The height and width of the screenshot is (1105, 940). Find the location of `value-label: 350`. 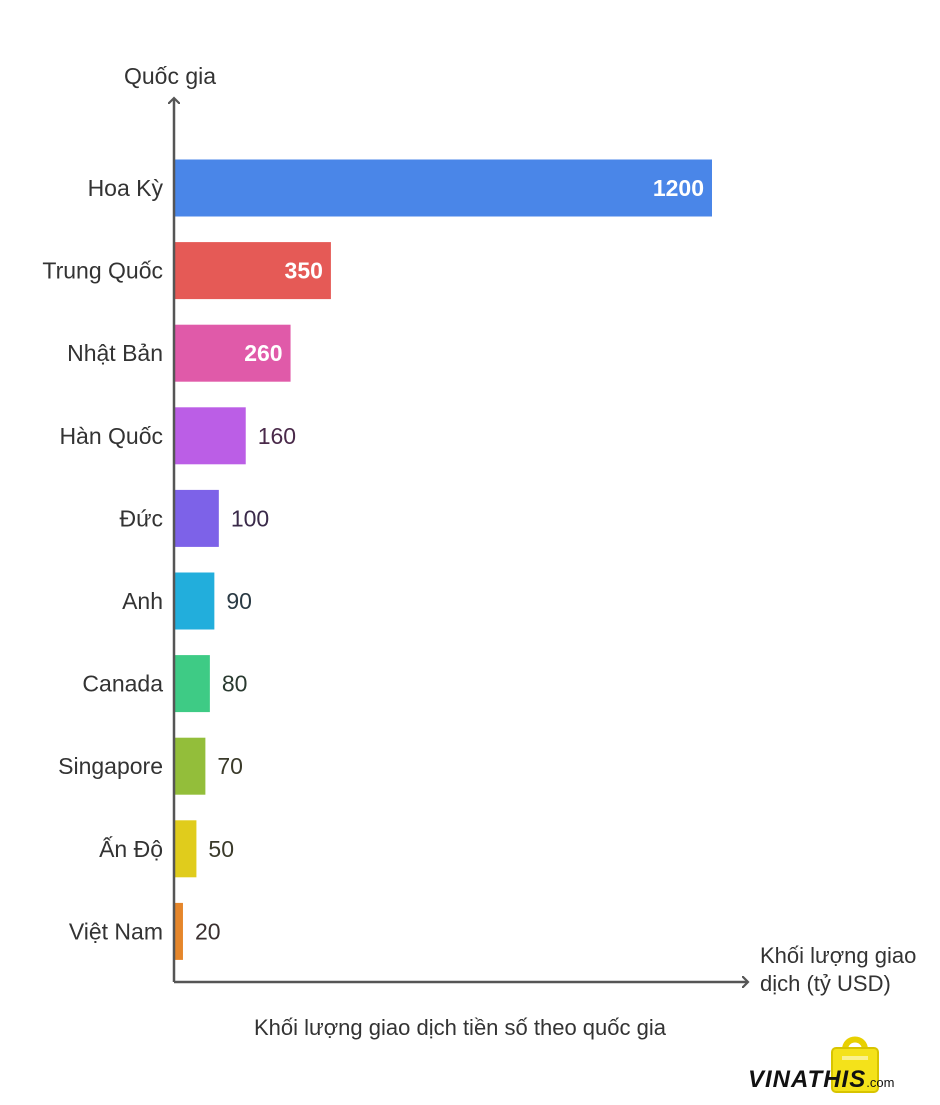

value-label: 350 is located at coordinates (304, 271).